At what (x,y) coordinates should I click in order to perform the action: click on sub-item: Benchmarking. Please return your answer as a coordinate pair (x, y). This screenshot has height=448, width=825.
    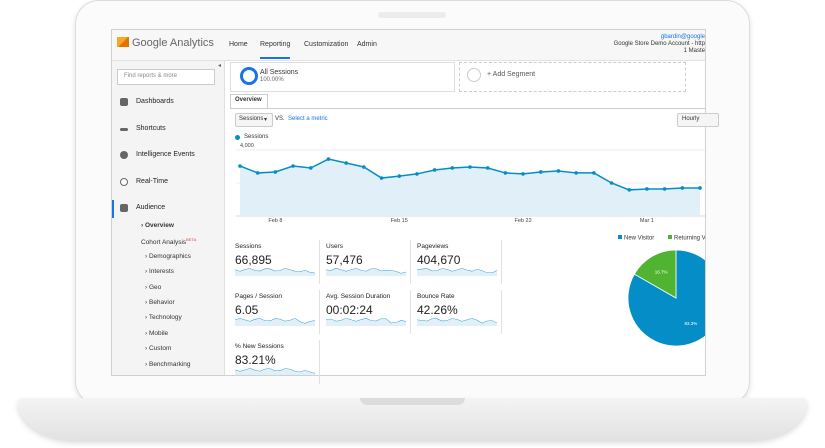
    Looking at the image, I should click on (168, 364).